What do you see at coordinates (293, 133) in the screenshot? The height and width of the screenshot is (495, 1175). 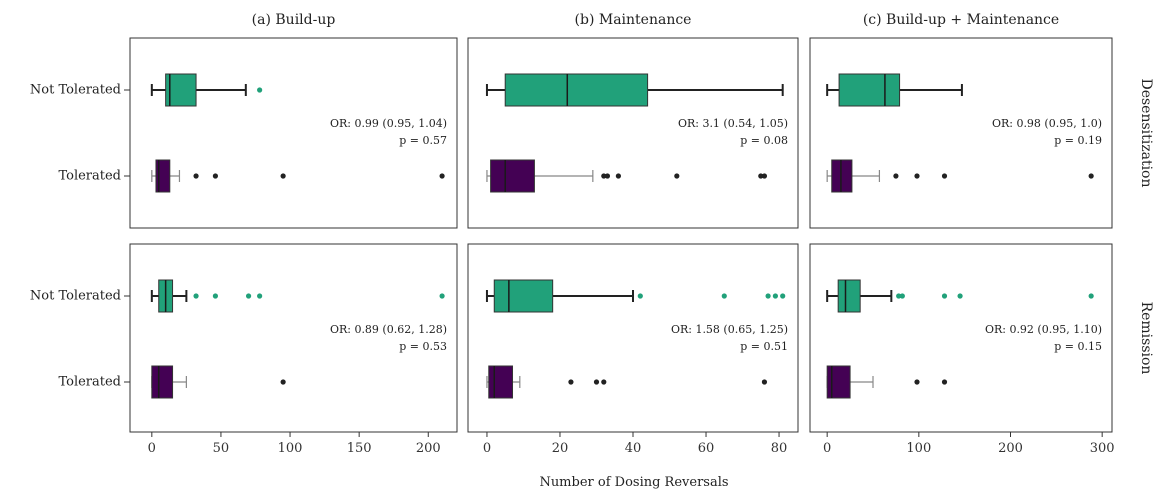 I see `panel-frame-desensitization-buildup` at bounding box center [293, 133].